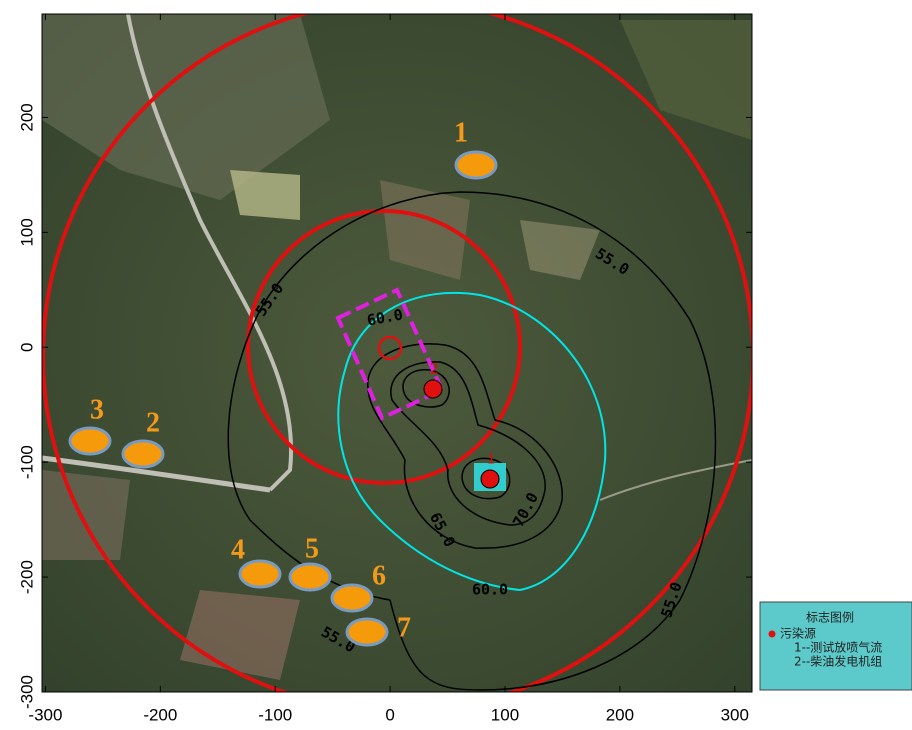  I want to click on inner-ring, so click(384, 347).